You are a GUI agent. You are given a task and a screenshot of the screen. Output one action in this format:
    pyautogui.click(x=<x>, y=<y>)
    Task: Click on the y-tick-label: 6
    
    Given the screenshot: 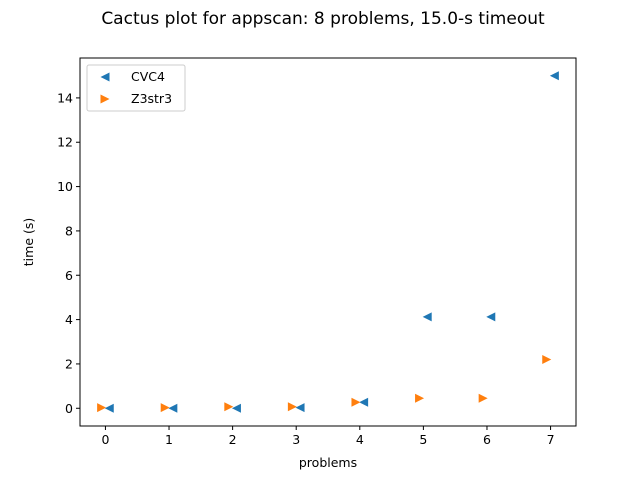 What is the action you would take?
    pyautogui.click(x=69, y=275)
    